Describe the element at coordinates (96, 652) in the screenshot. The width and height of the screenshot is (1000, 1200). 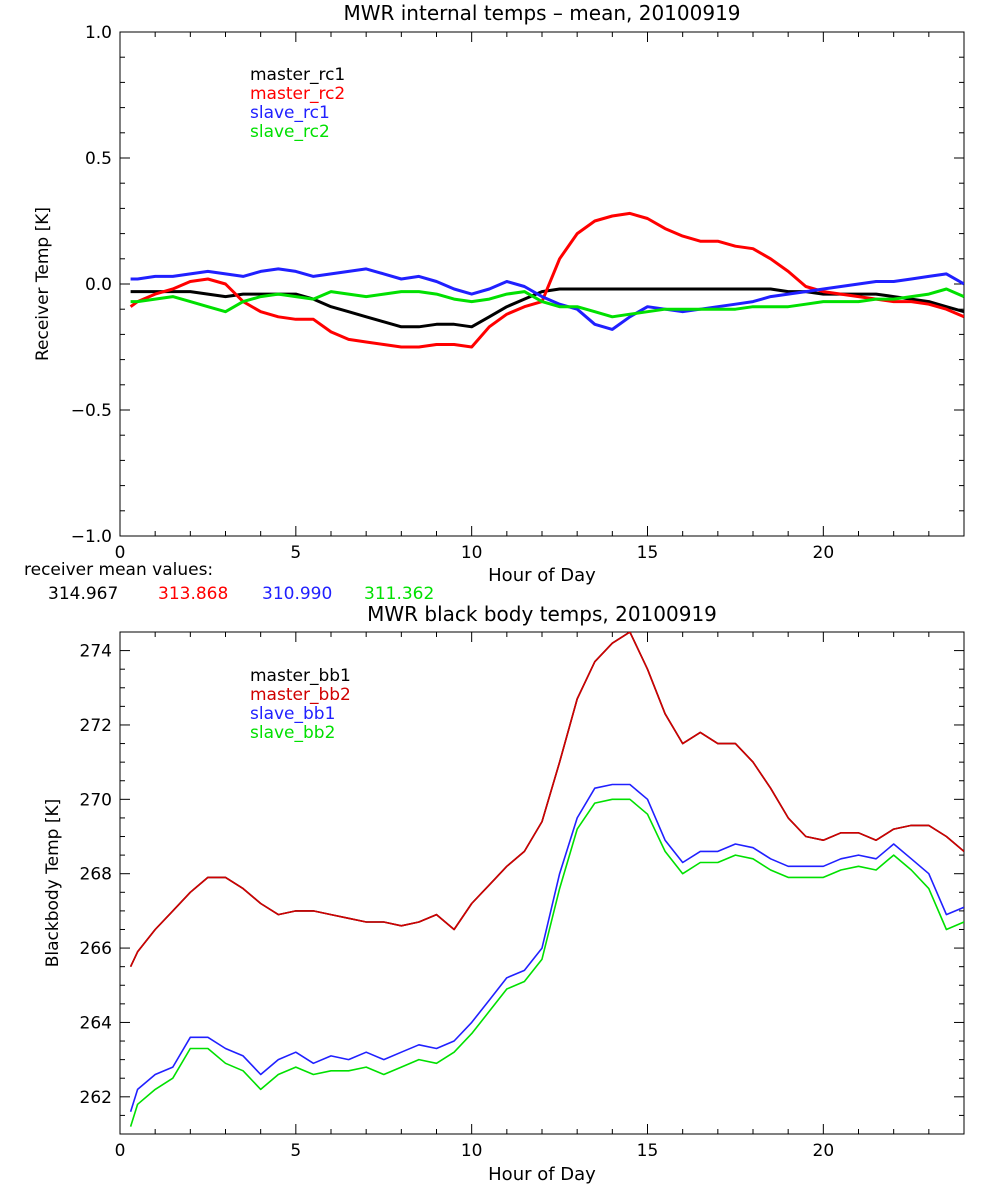
I see `y-tick-label: 274` at that location.